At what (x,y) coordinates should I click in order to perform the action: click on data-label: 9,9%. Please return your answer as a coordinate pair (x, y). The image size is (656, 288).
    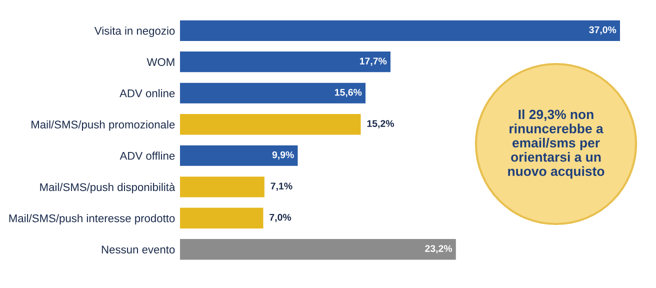
    Looking at the image, I should click on (283, 155).